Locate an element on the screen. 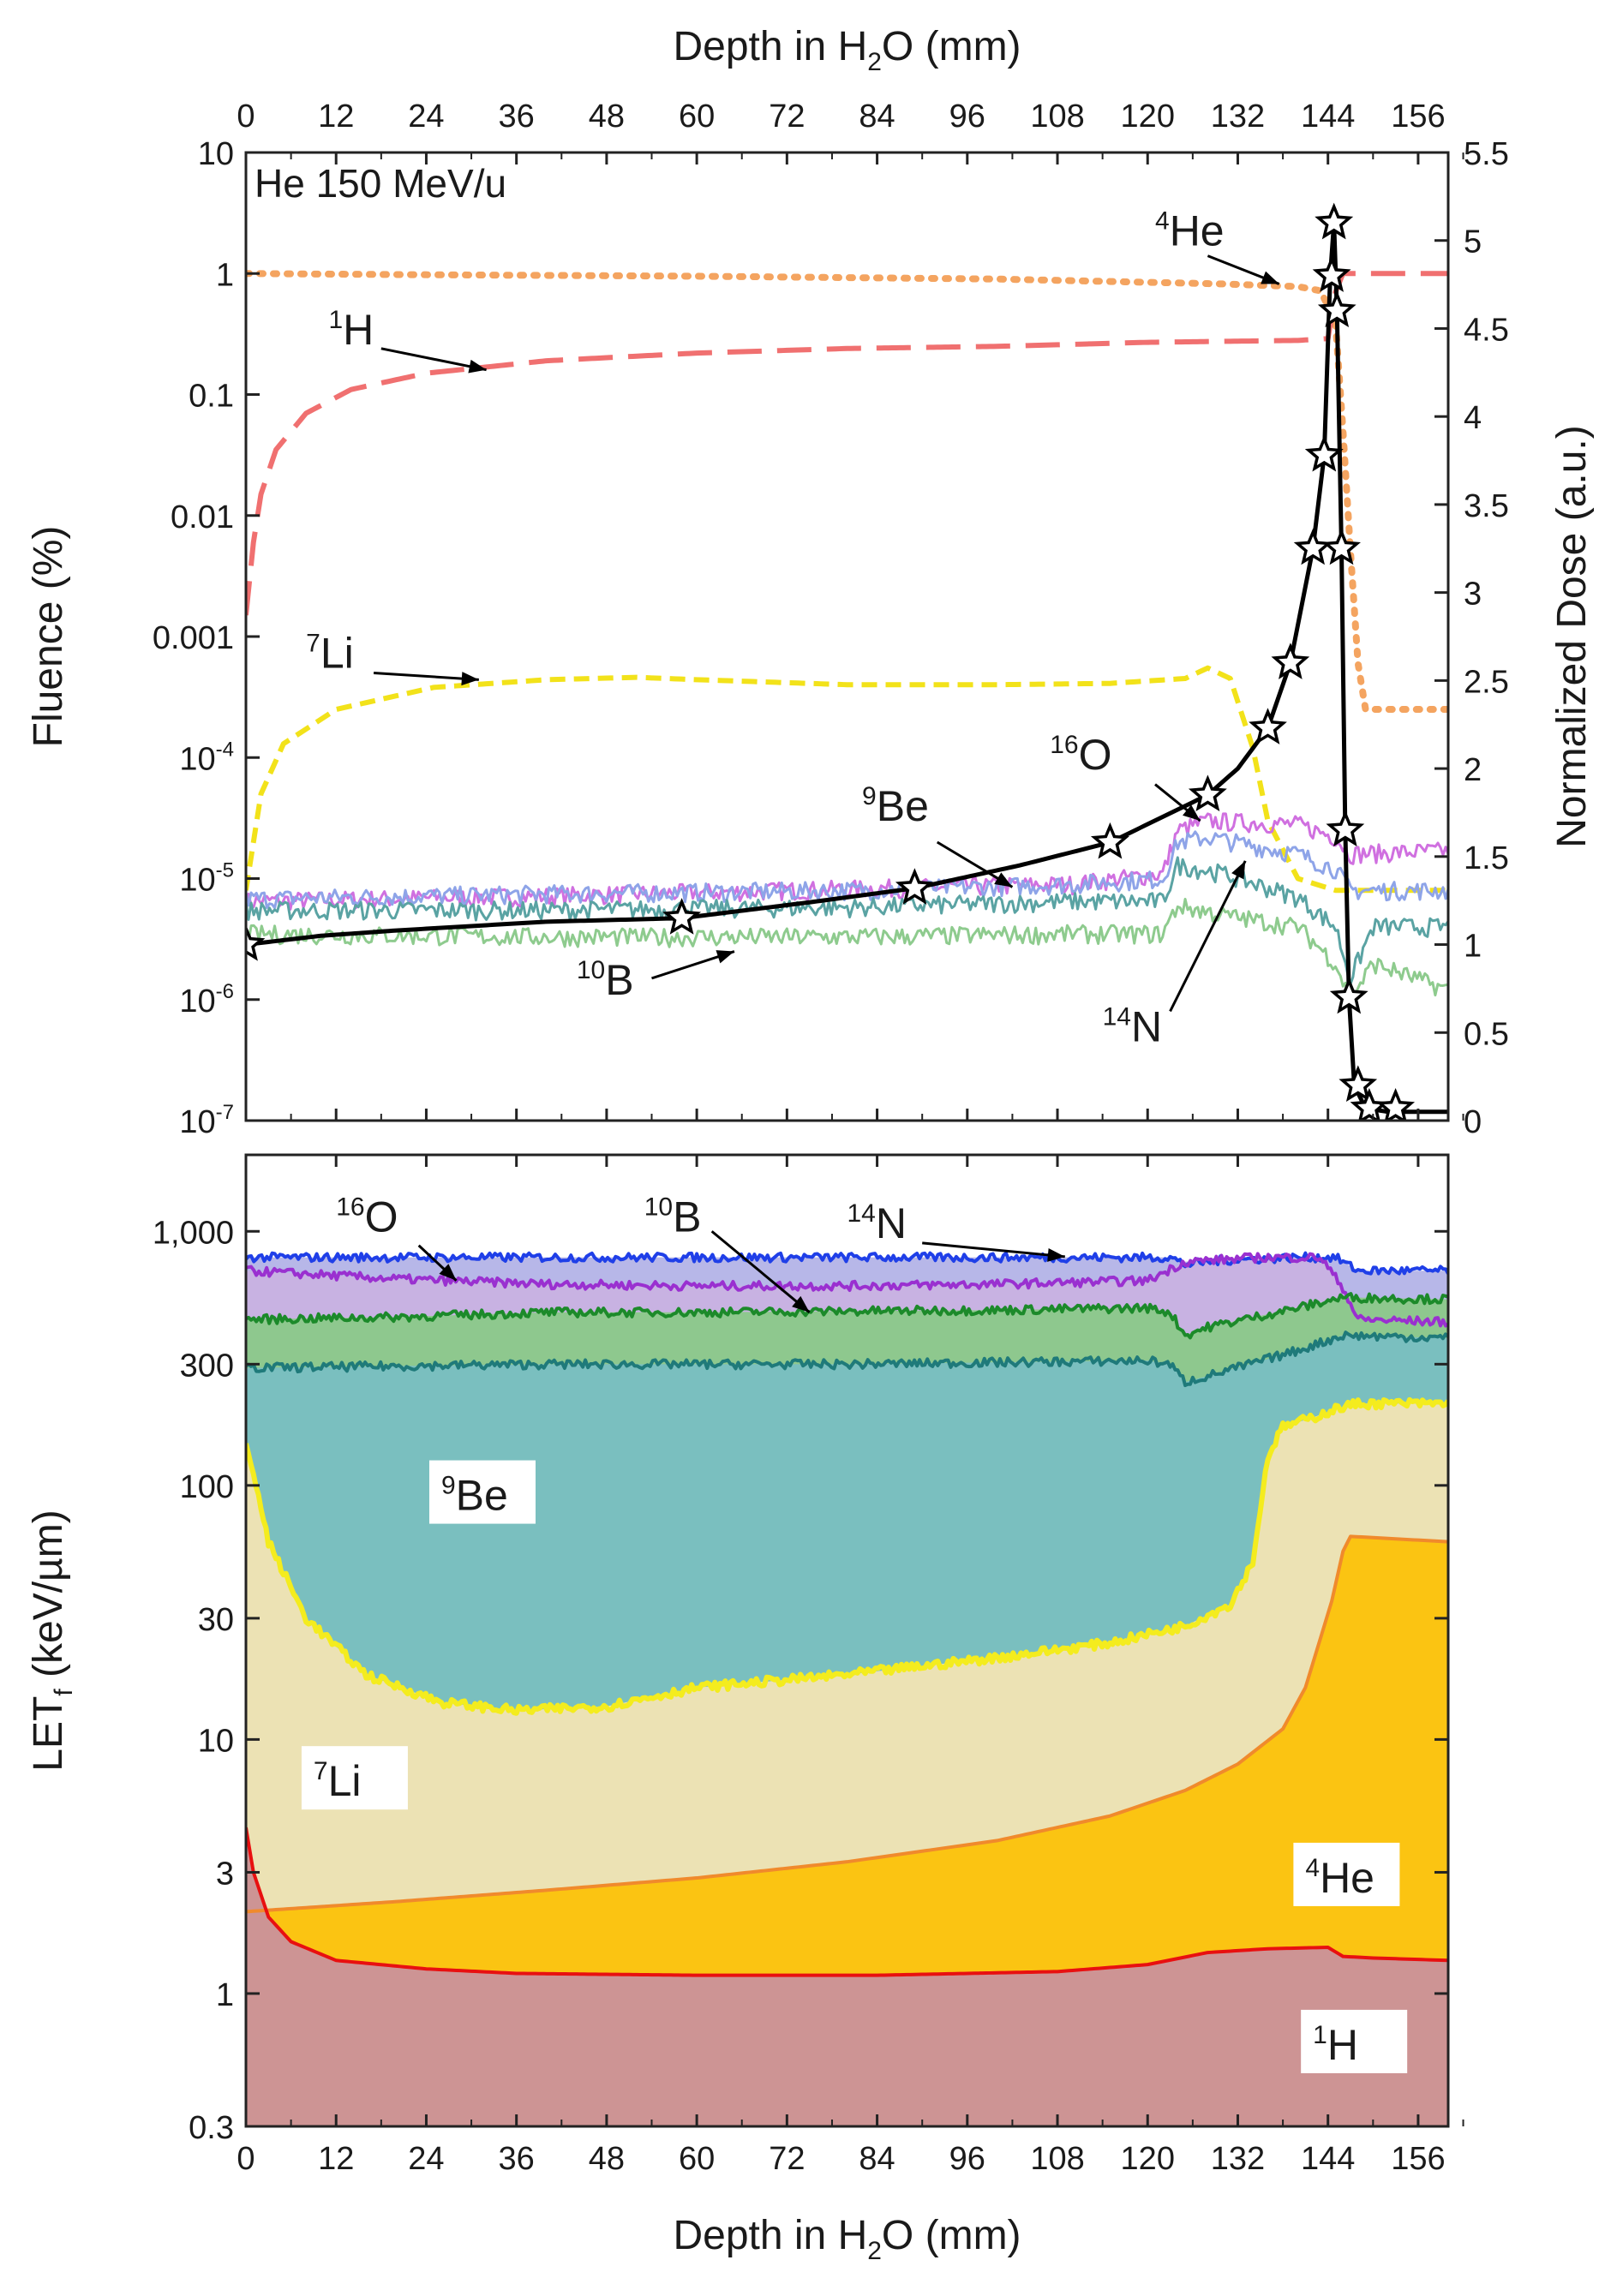 The height and width of the screenshot is (2296, 1623). bottom-label-1H-mass: 1 is located at coordinates (1320, 2035).